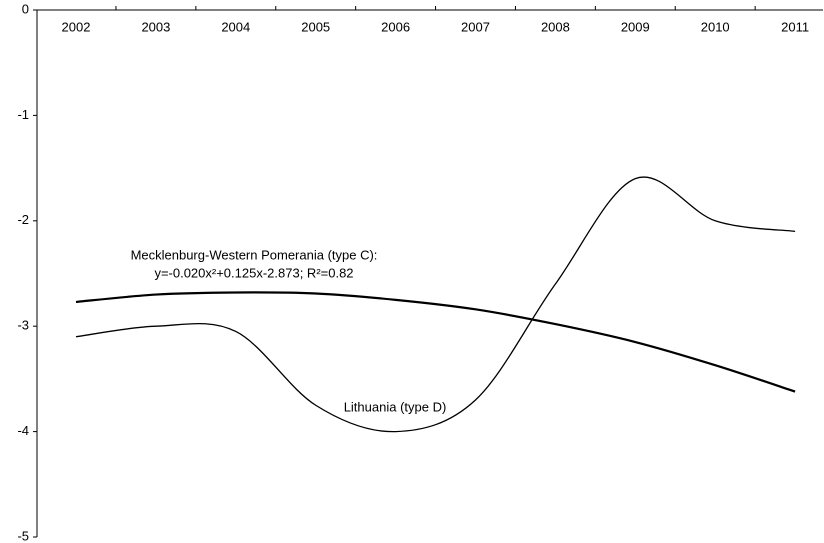  I want to click on x-tick-label: 2005, so click(315, 26).